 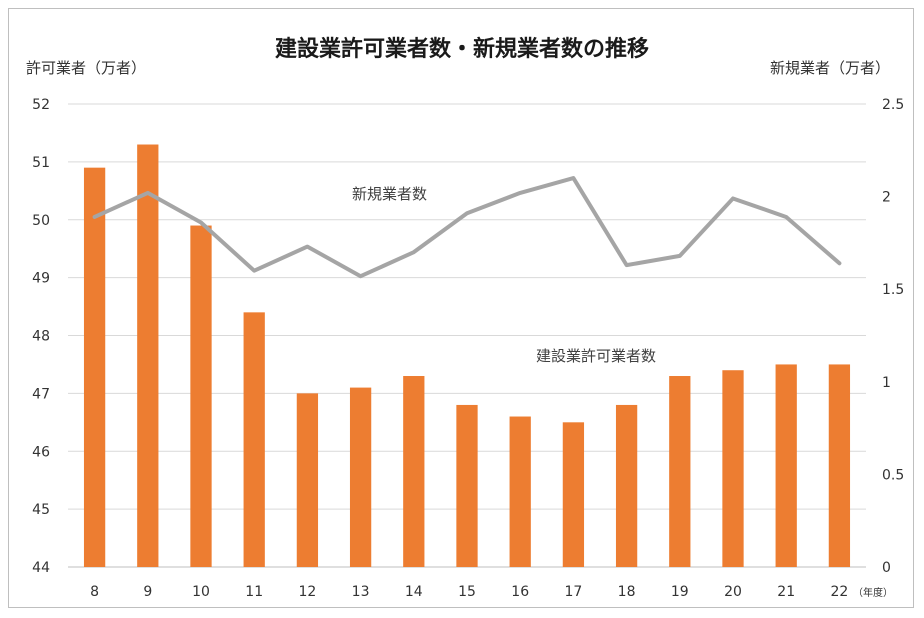 What do you see at coordinates (886, 568) in the screenshot?
I see `right-tick-label: 0` at bounding box center [886, 568].